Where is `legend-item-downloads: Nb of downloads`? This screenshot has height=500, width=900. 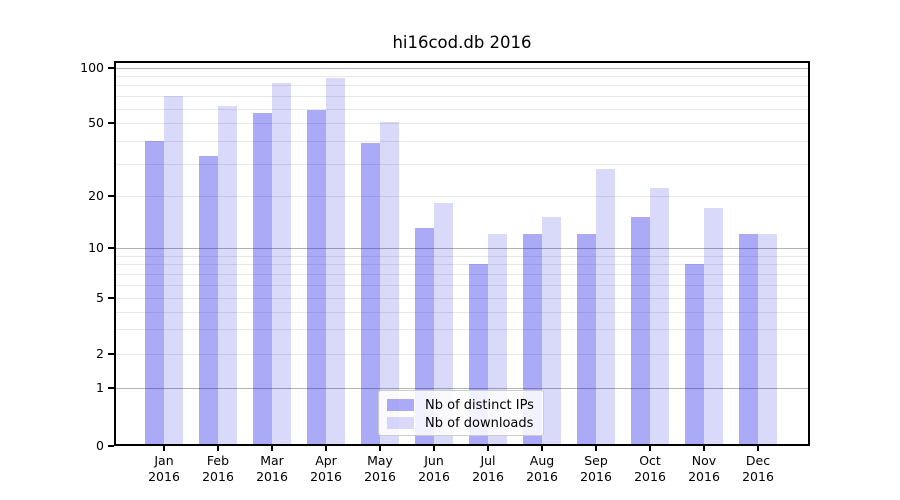
legend-item-downloads: Nb of downloads is located at coordinates (461, 423).